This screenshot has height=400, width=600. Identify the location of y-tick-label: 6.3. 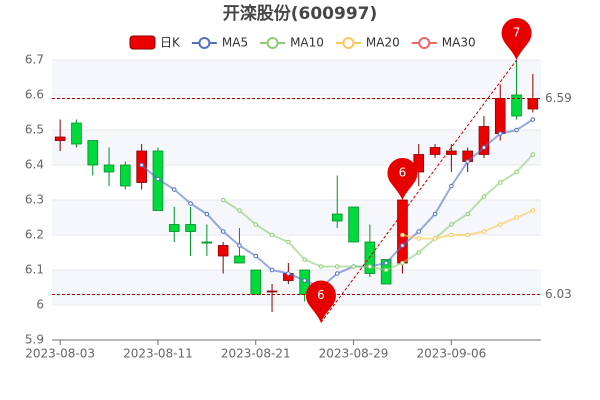
(34, 200).